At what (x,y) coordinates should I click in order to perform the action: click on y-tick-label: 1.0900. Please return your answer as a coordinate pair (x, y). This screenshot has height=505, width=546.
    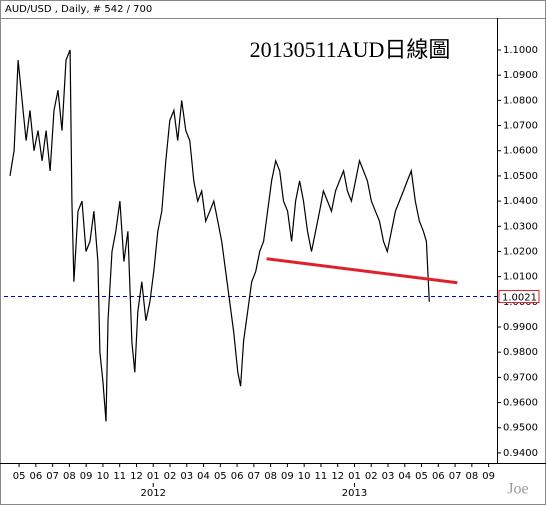
    Looking at the image, I should click on (520, 75).